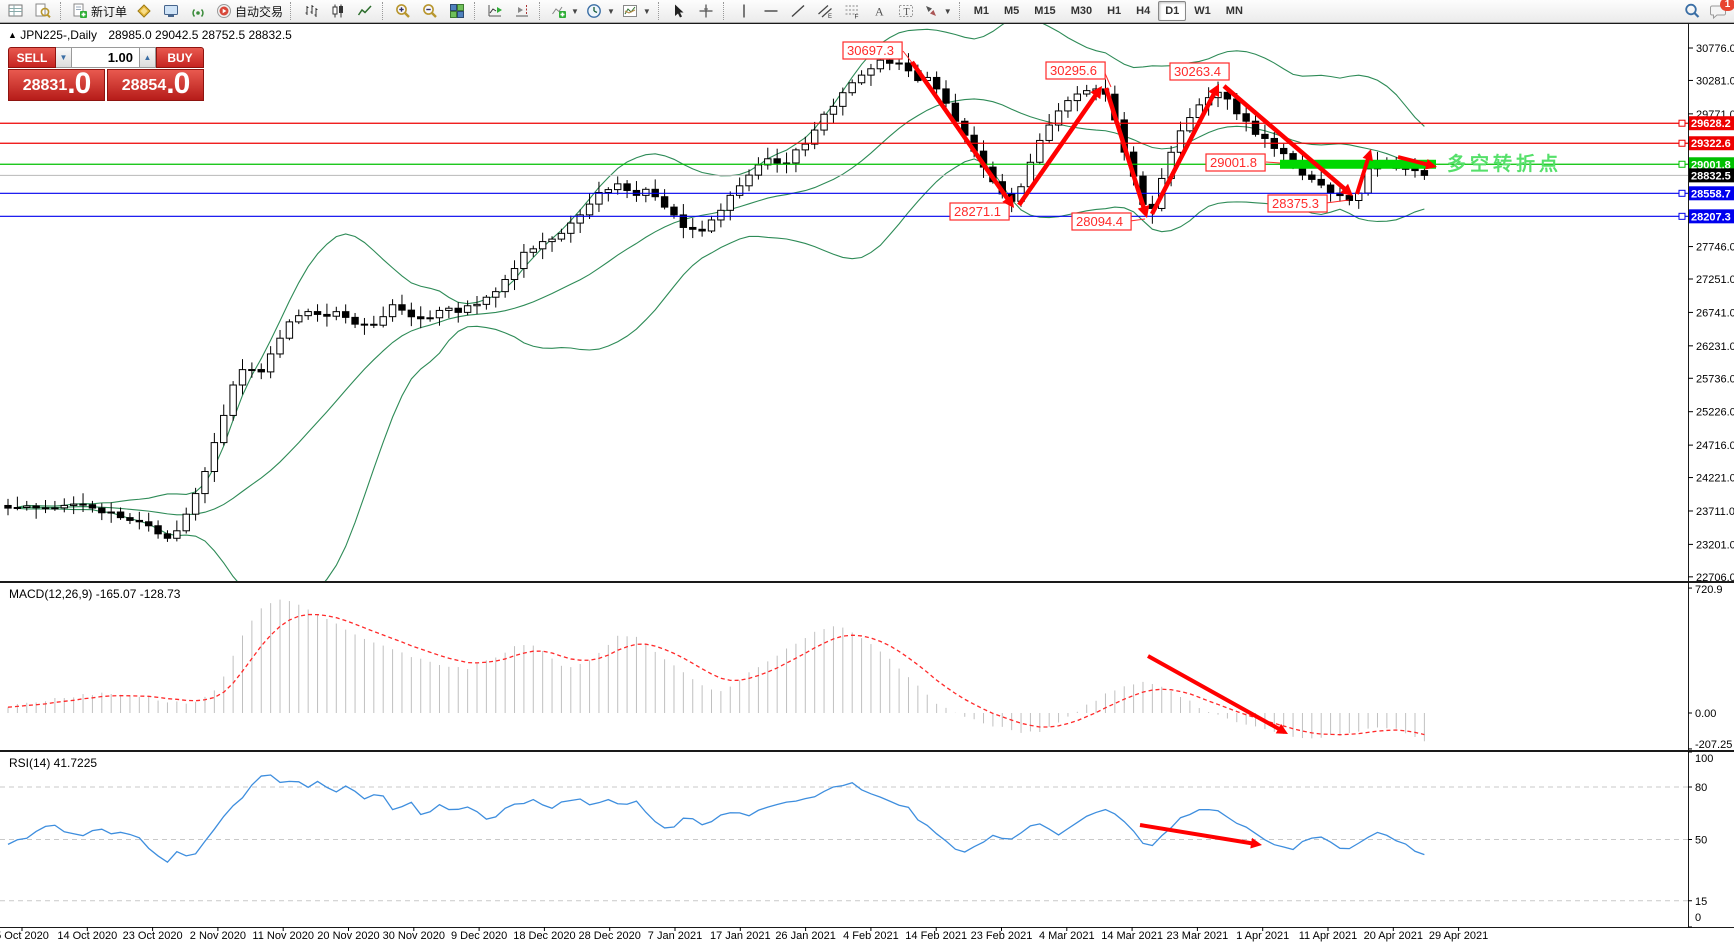  Describe the element at coordinates (223, 11) in the screenshot. I see `autotrade-icon` at that location.